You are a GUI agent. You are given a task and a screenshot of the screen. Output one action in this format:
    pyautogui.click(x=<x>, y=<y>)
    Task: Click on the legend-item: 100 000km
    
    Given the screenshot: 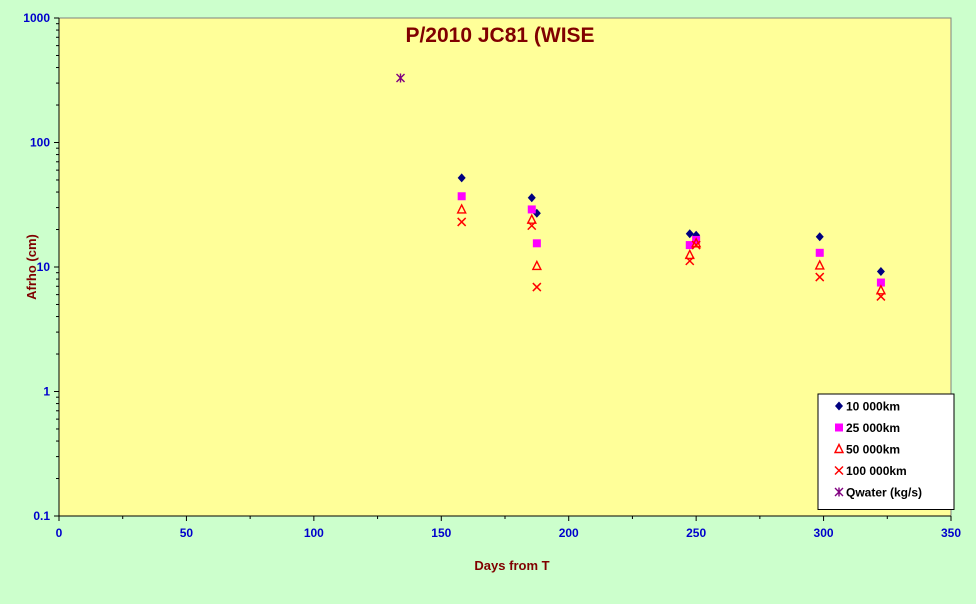 What is the action you would take?
    pyautogui.click(x=870, y=471)
    